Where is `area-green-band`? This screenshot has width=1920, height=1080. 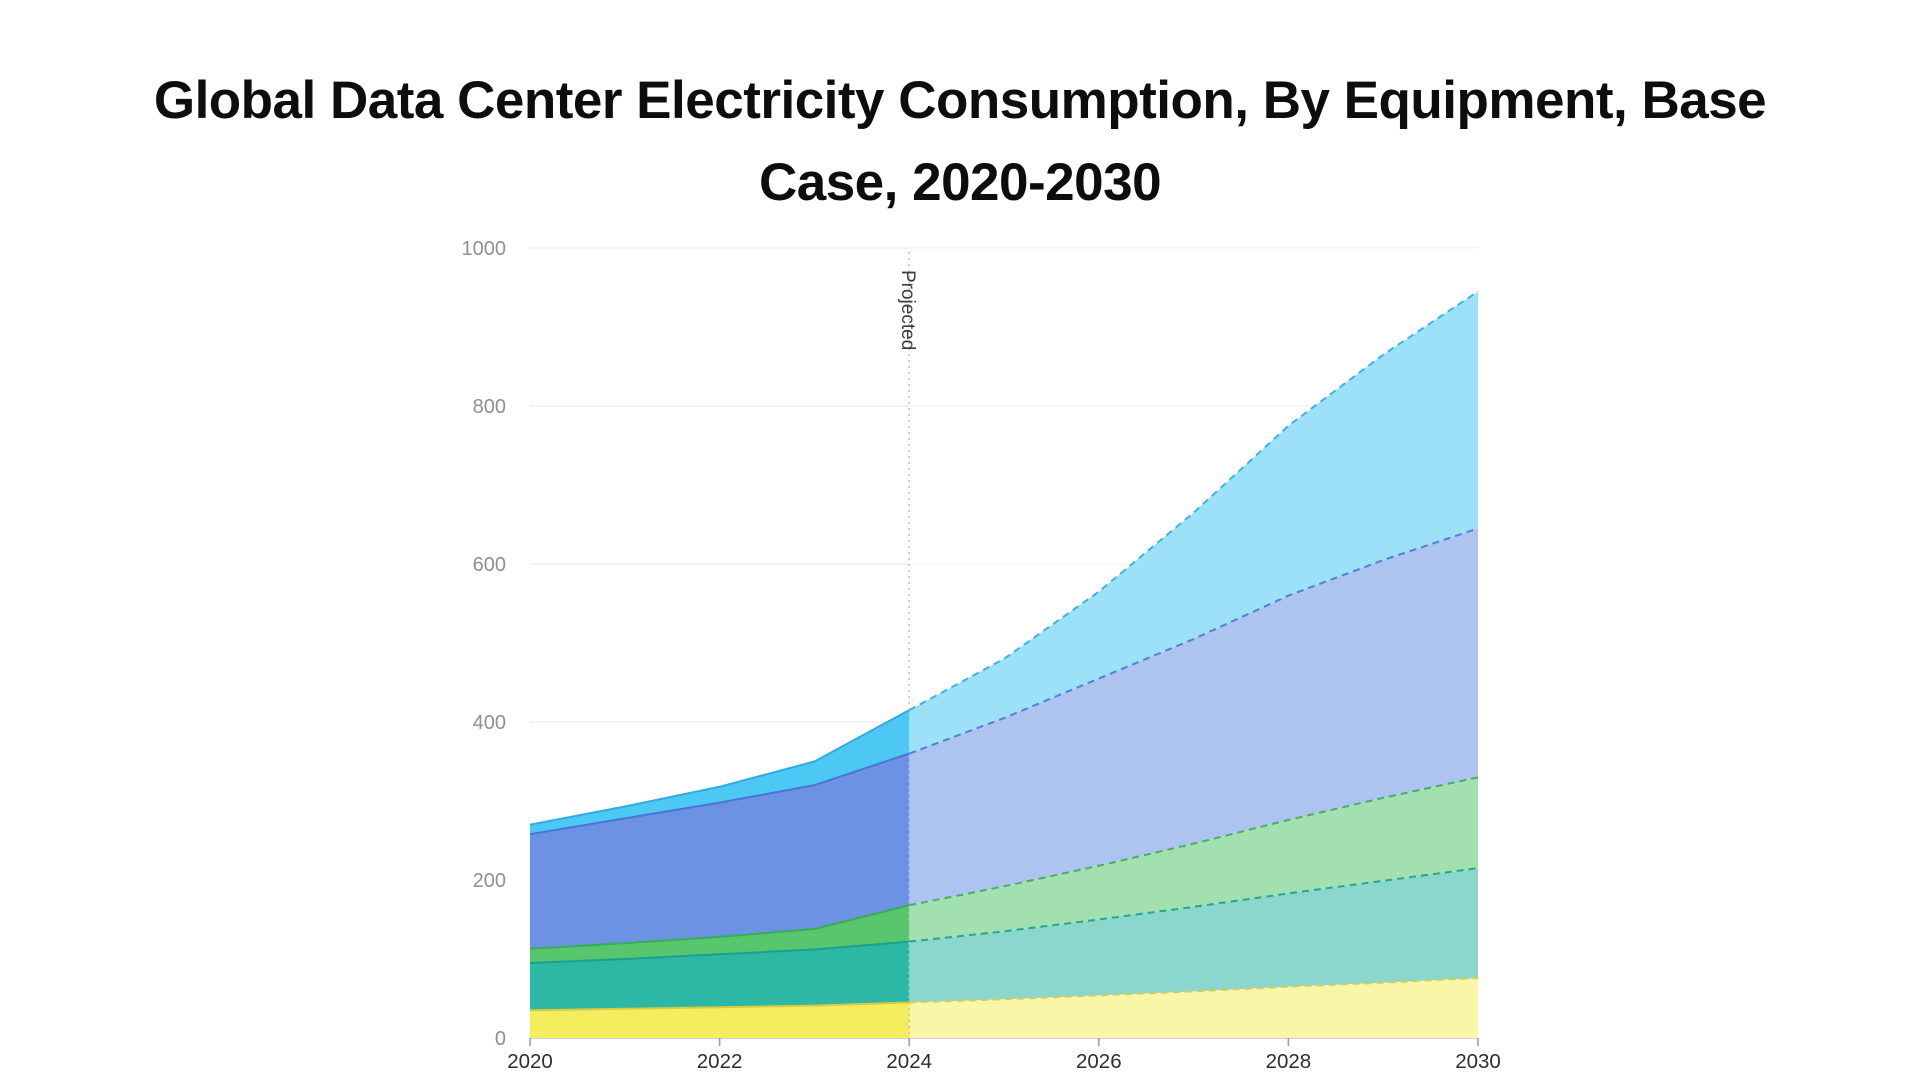
area-green-band is located at coordinates (1004, 870).